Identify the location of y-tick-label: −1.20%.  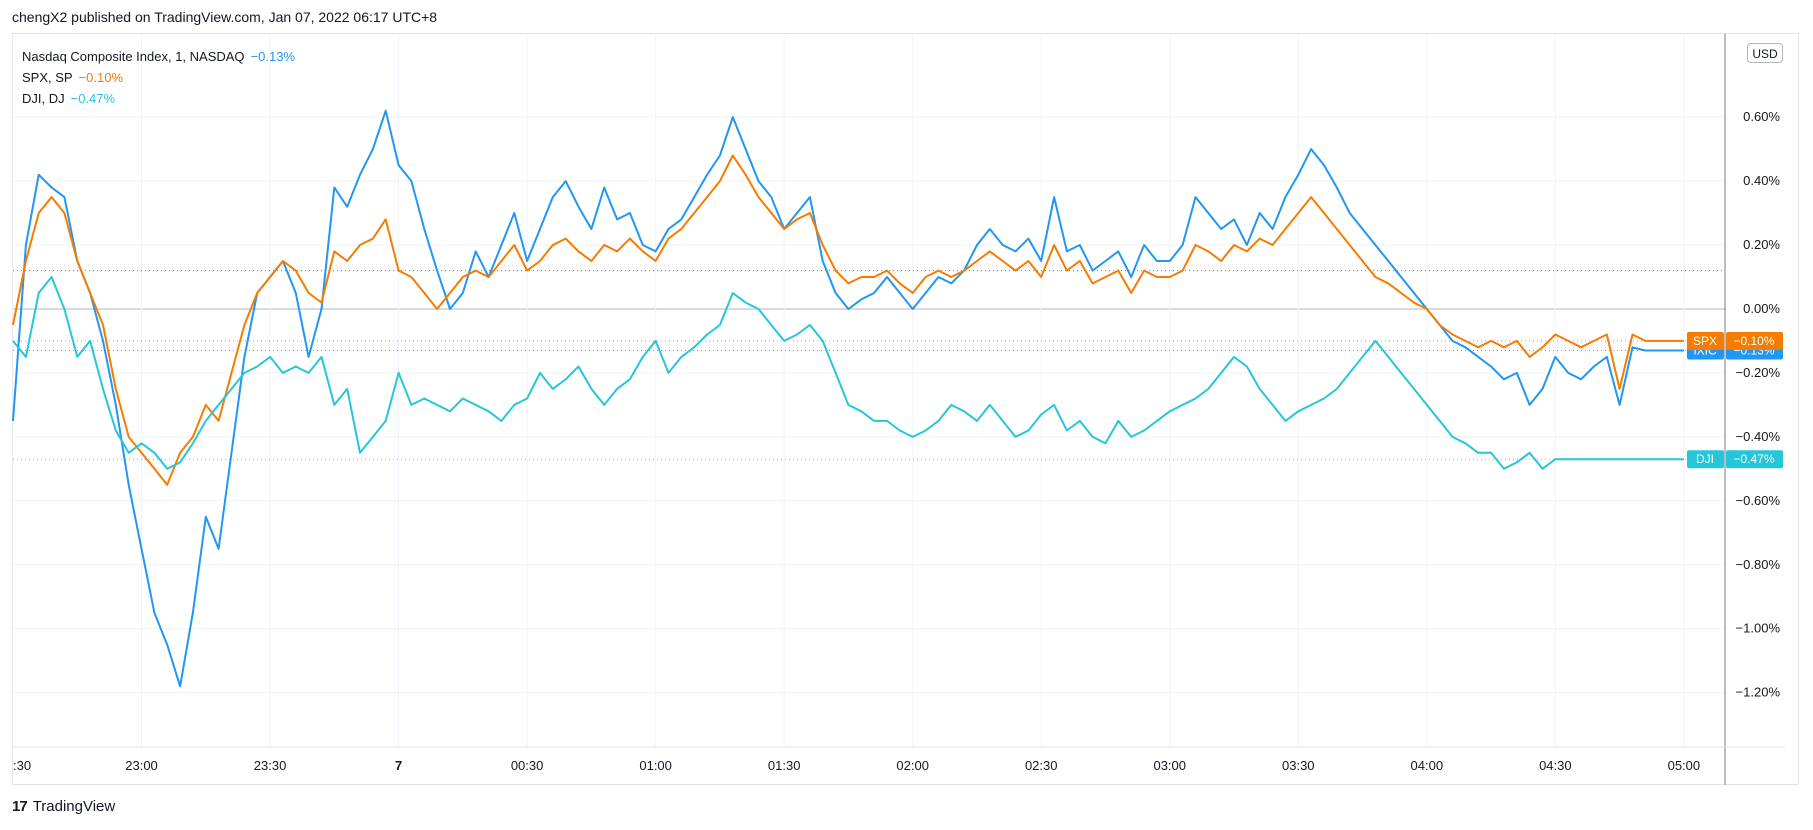
(1758, 692).